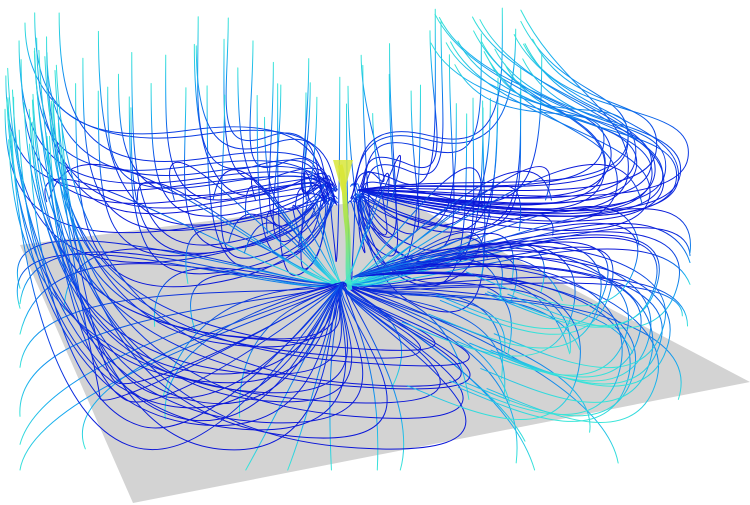 This screenshot has height=505, width=750. What do you see at coordinates (343, 178) in the screenshot?
I see `core-vortex-top` at bounding box center [343, 178].